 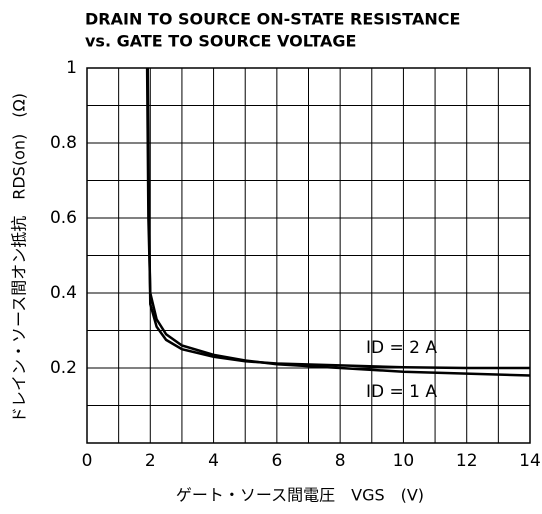 I want to click on y-tick-label: 0.8, so click(x=63, y=143).